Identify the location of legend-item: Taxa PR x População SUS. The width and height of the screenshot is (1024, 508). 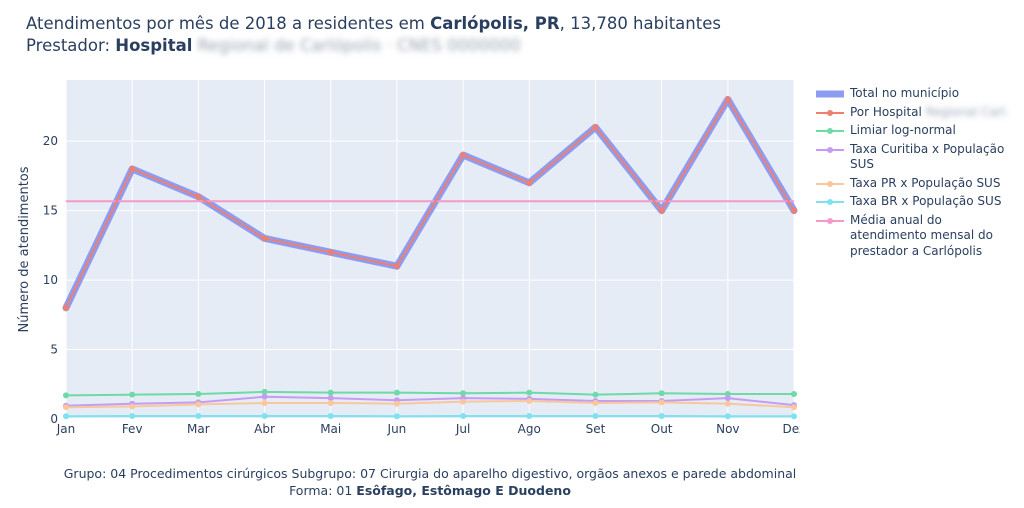
(917, 184).